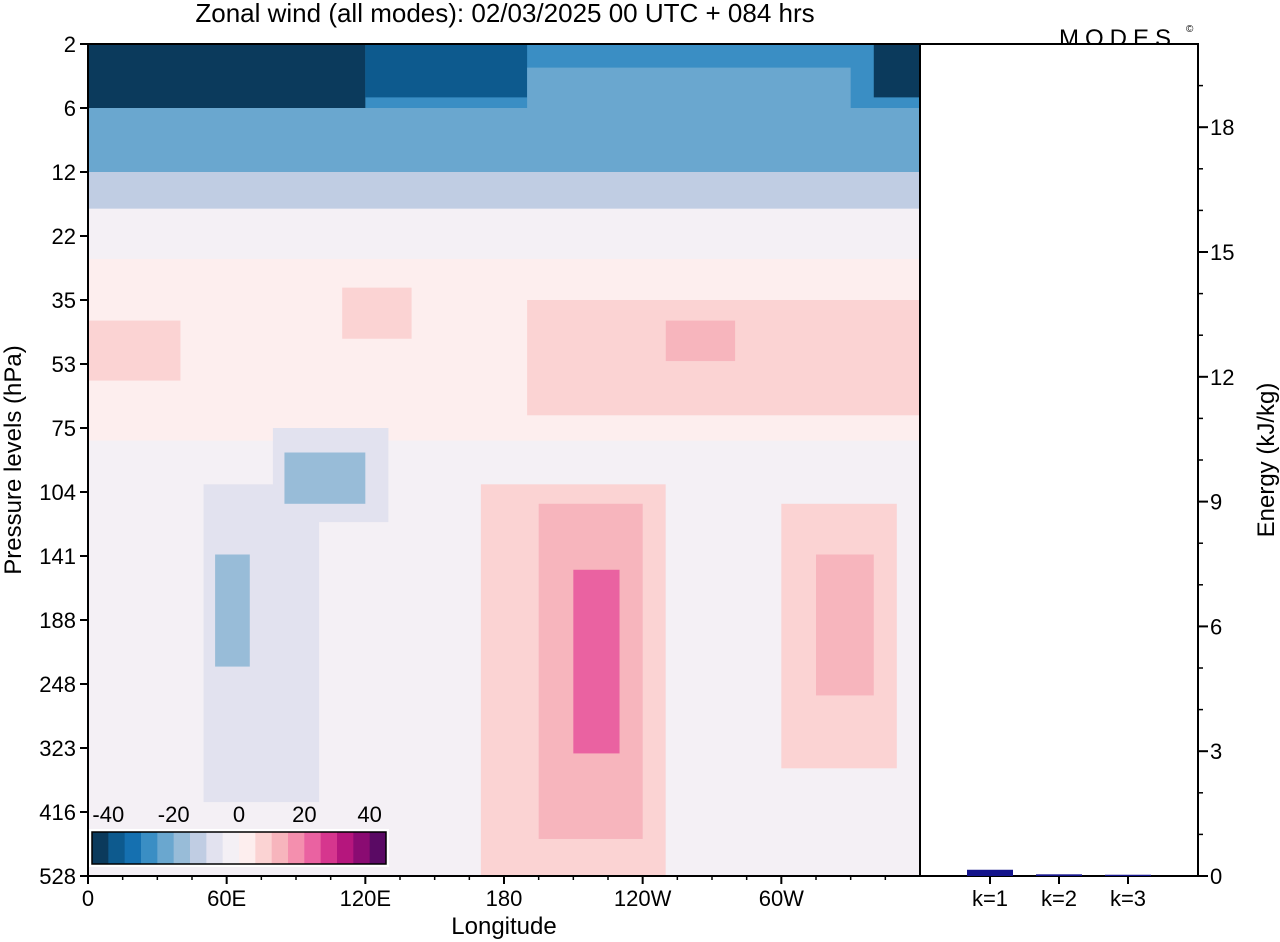  I want to click on colorbar-tick-label: 0, so click(239, 814).